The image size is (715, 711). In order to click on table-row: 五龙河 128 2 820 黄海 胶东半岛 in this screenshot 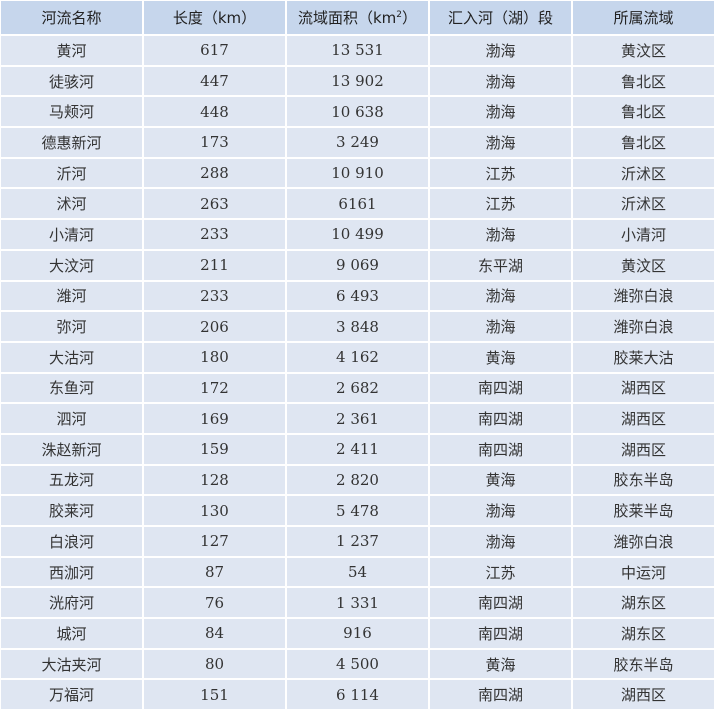, I will do `click(357, 480)`.